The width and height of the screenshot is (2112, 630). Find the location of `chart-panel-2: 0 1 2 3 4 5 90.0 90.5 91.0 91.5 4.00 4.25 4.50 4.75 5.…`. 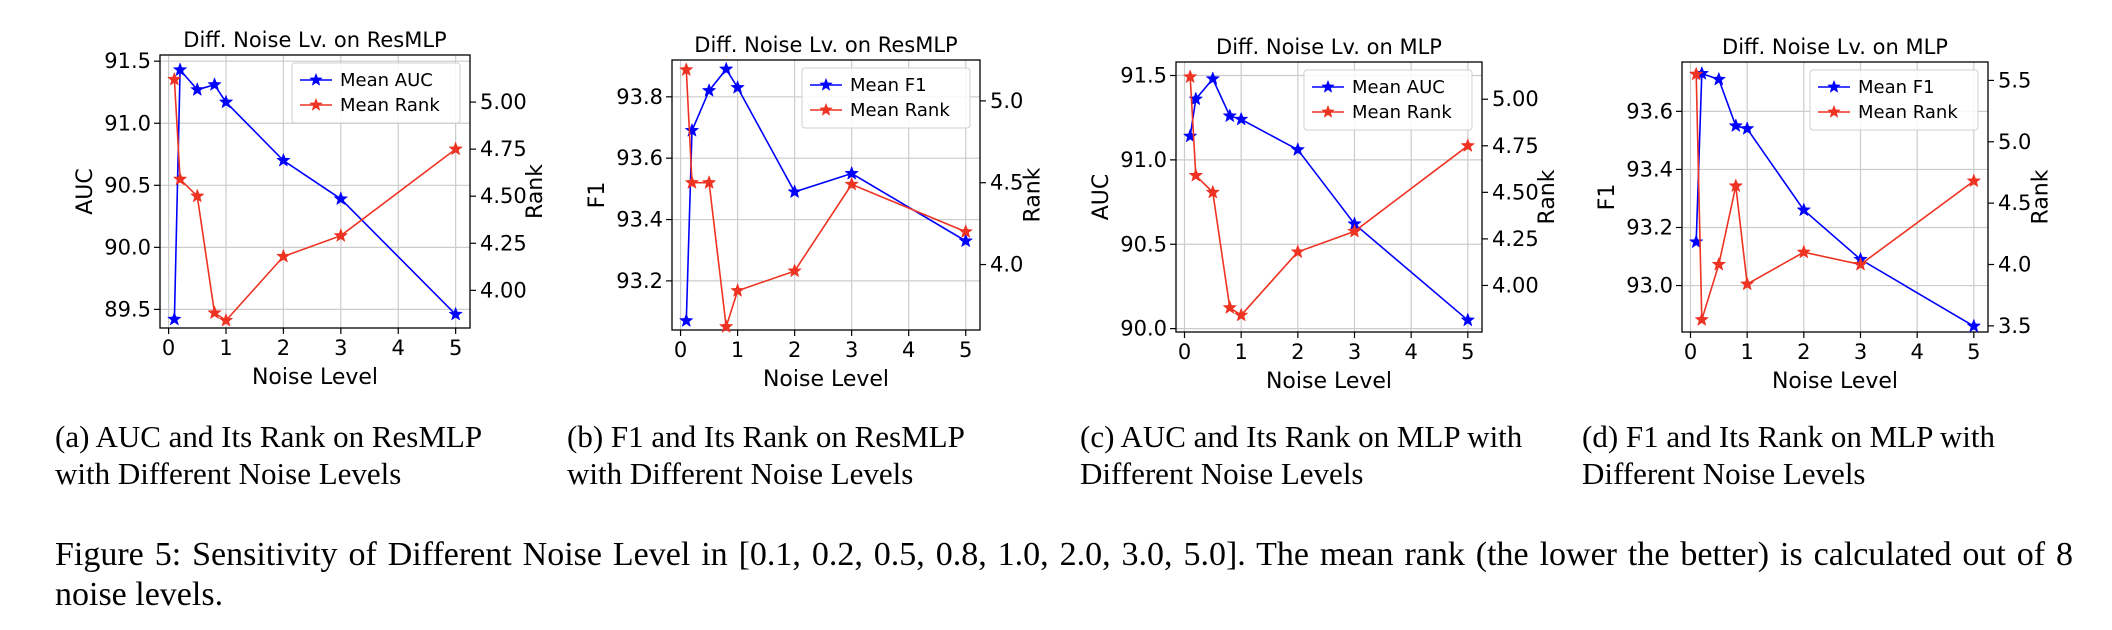

chart-panel-2: 0 1 2 3 4 5 90.0 90.5 91.0 91.5 4.00 4.25 4.50 4.75 5.… is located at coordinates (1324, 214).